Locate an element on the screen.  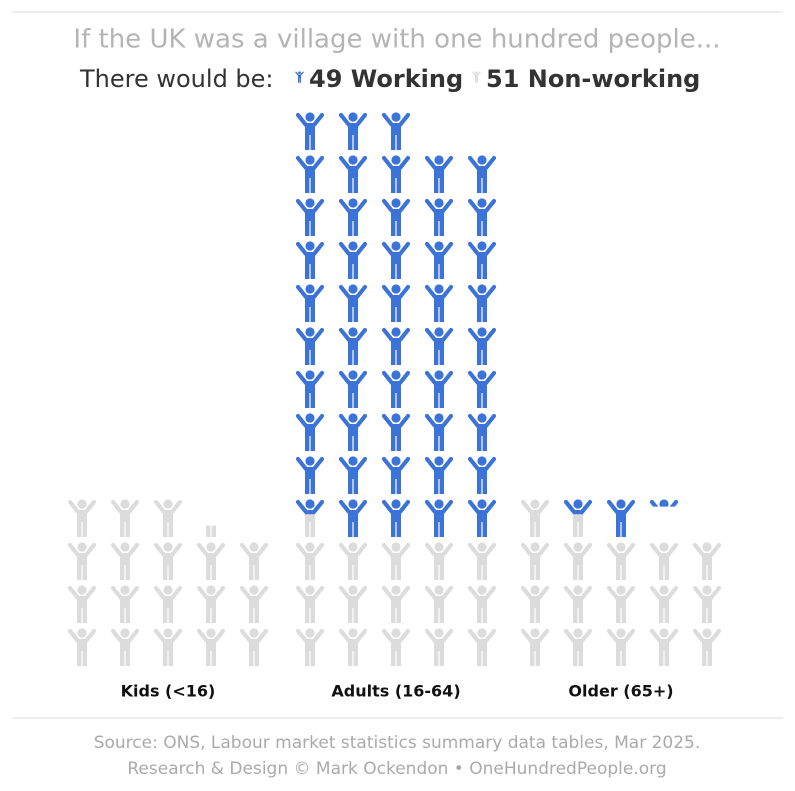
legend-total: 51 is located at coordinates (502, 79).